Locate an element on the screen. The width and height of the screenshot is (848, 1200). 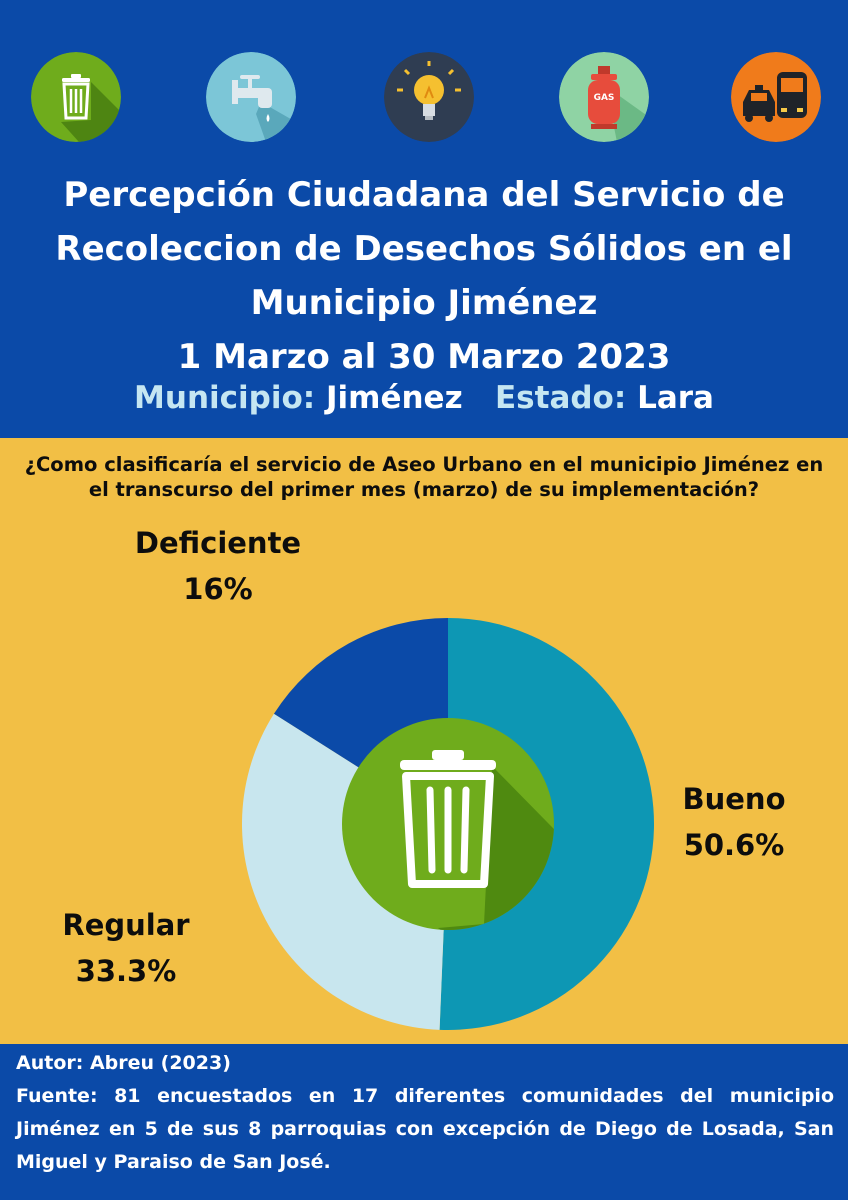
footer-band is located at coordinates (424, 1122).